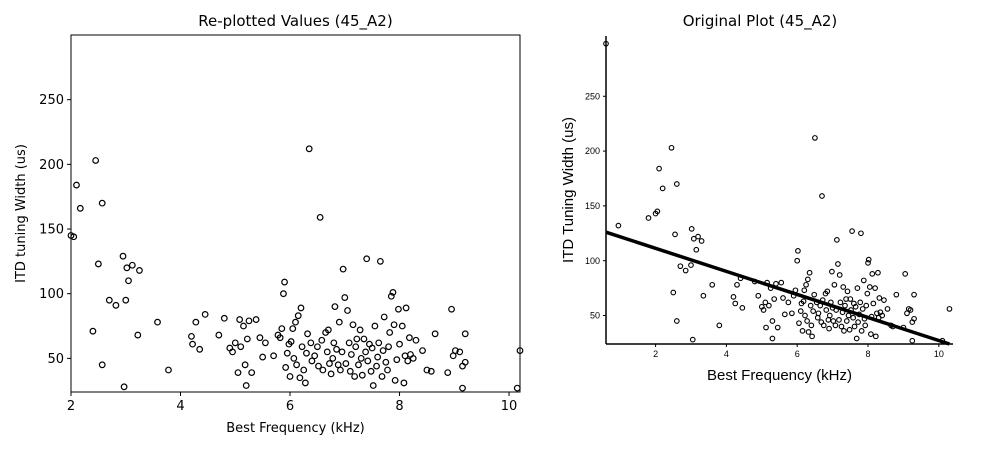  I want to click on y-tick-label: 100, so click(51, 294).